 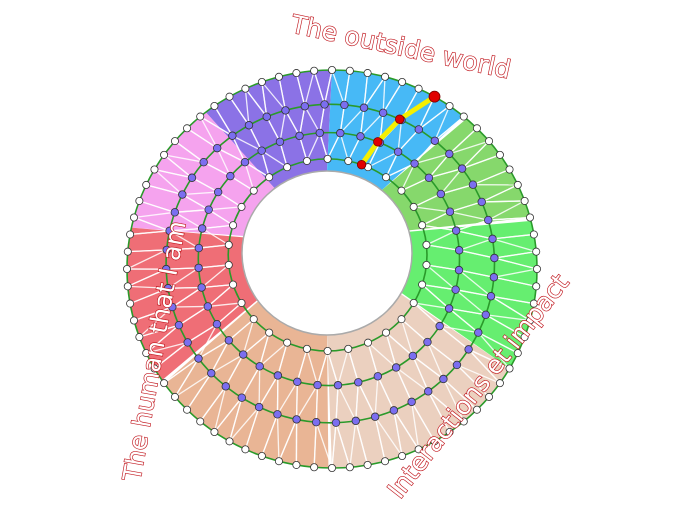 I want to click on sector-green-light, so click(x=469, y=294).